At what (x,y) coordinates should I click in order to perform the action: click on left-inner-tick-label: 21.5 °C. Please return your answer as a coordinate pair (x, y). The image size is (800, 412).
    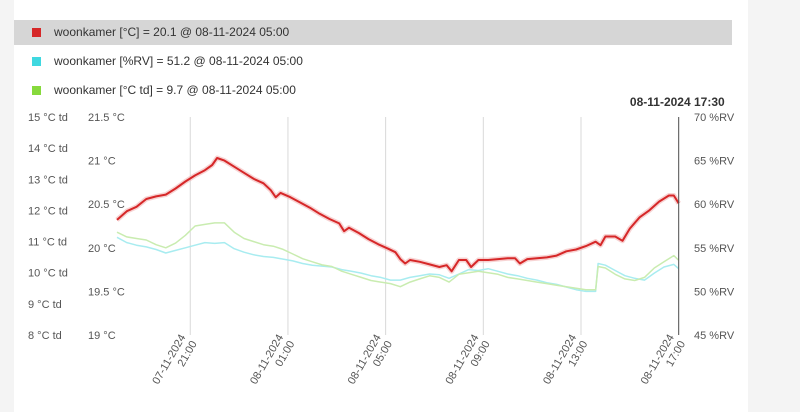
    Looking at the image, I should click on (106, 118).